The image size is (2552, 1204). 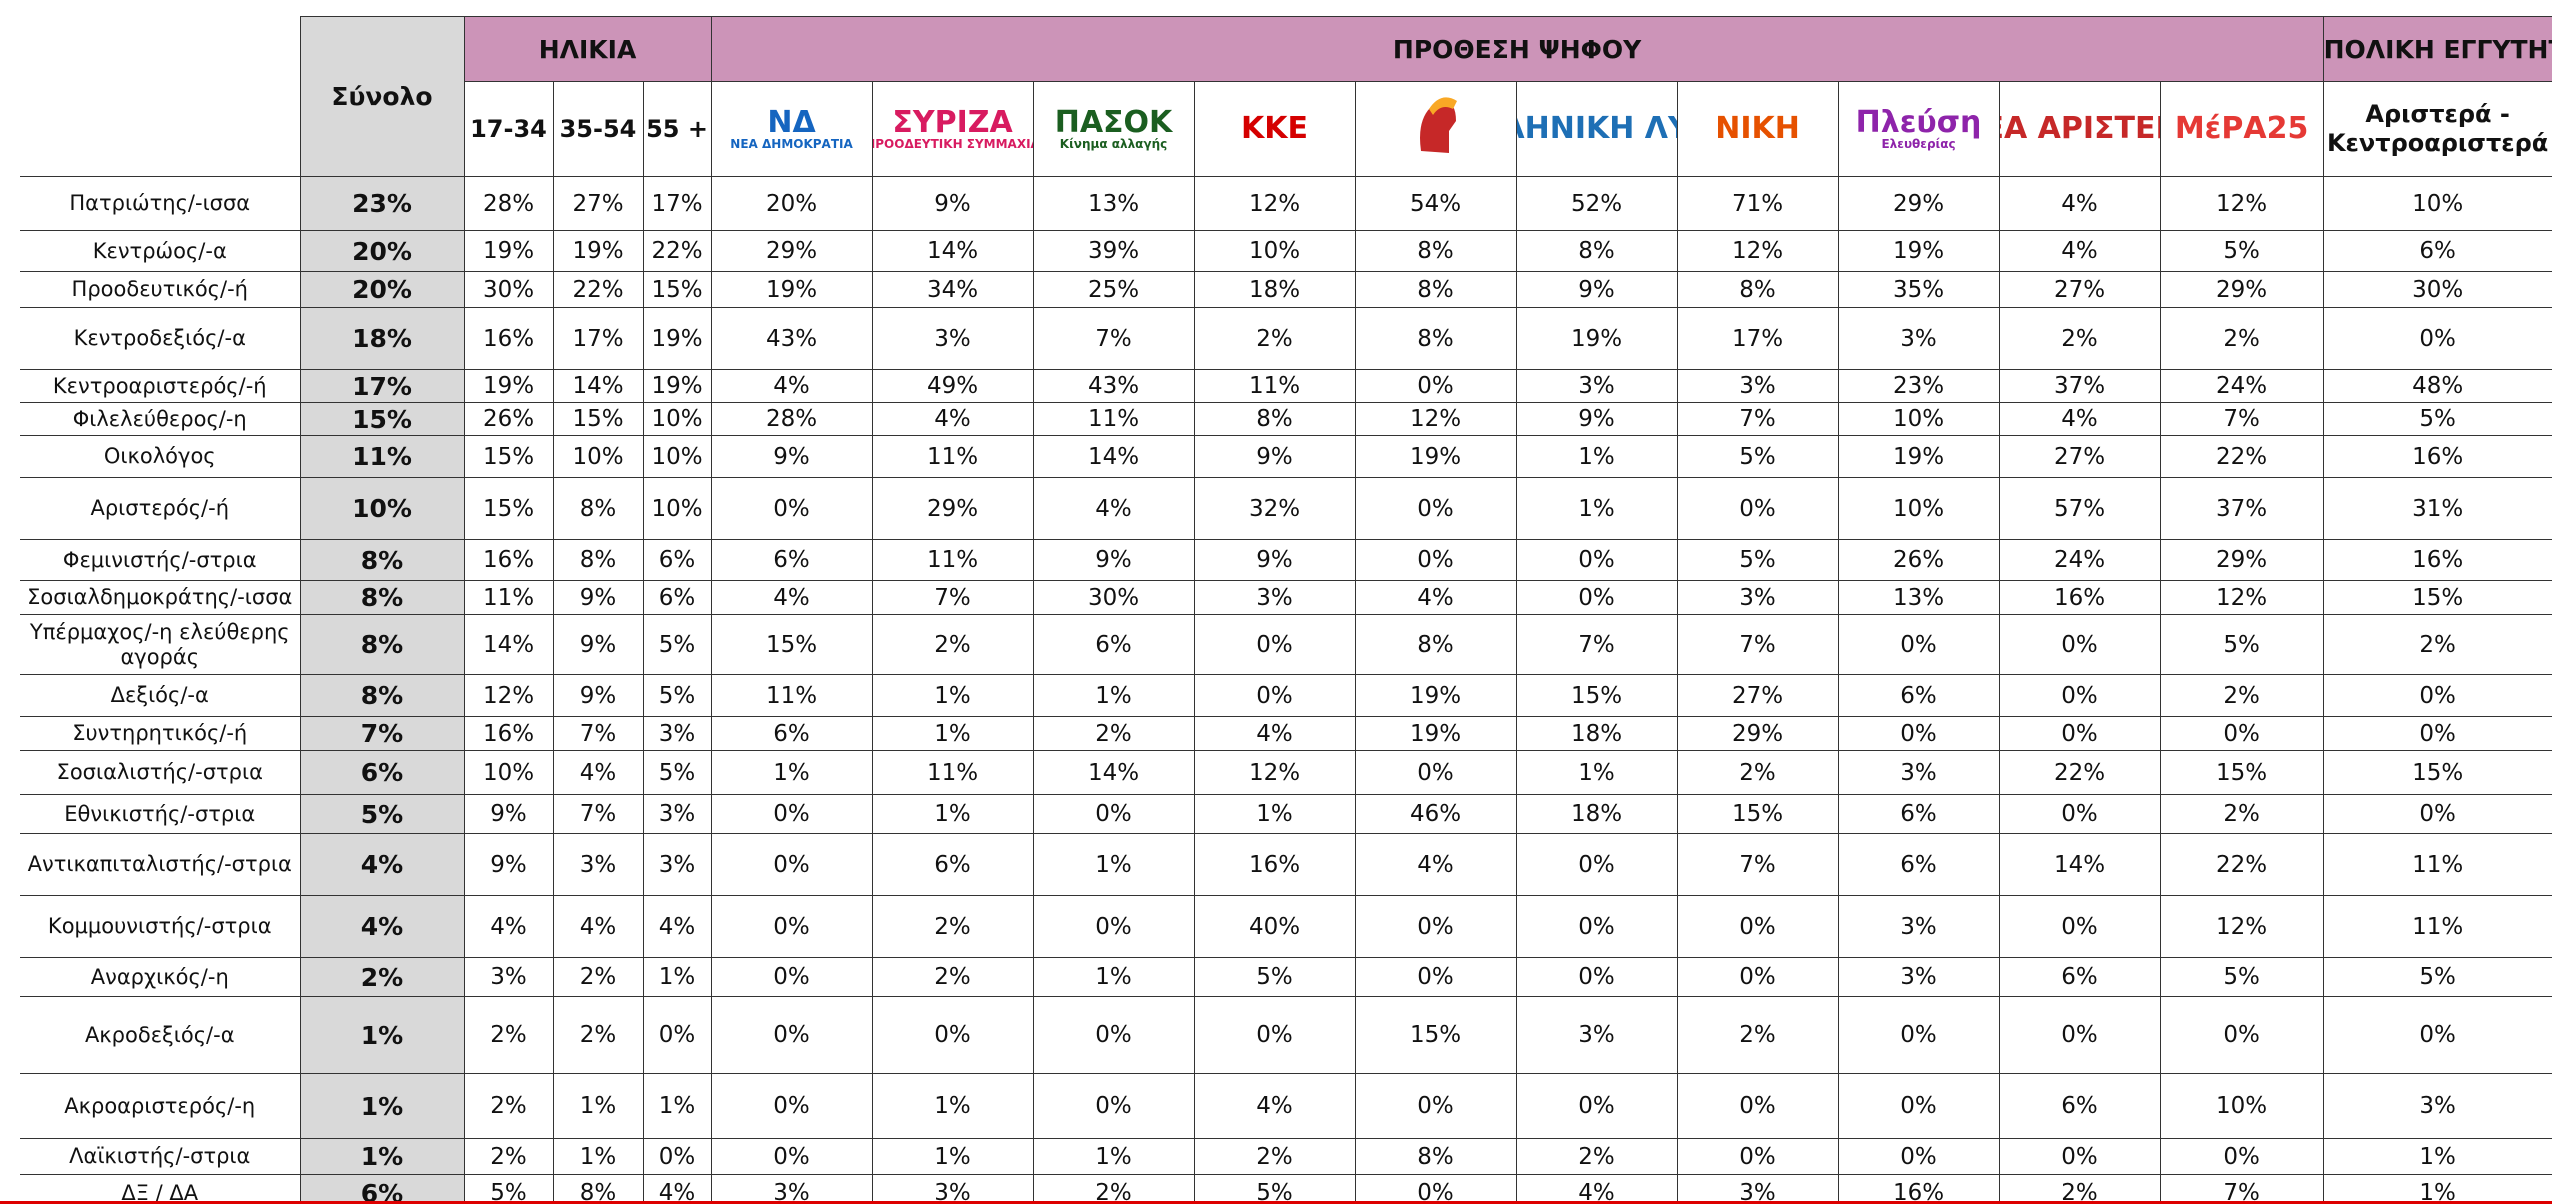 I want to click on cell: 34%, so click(x=952, y=289).